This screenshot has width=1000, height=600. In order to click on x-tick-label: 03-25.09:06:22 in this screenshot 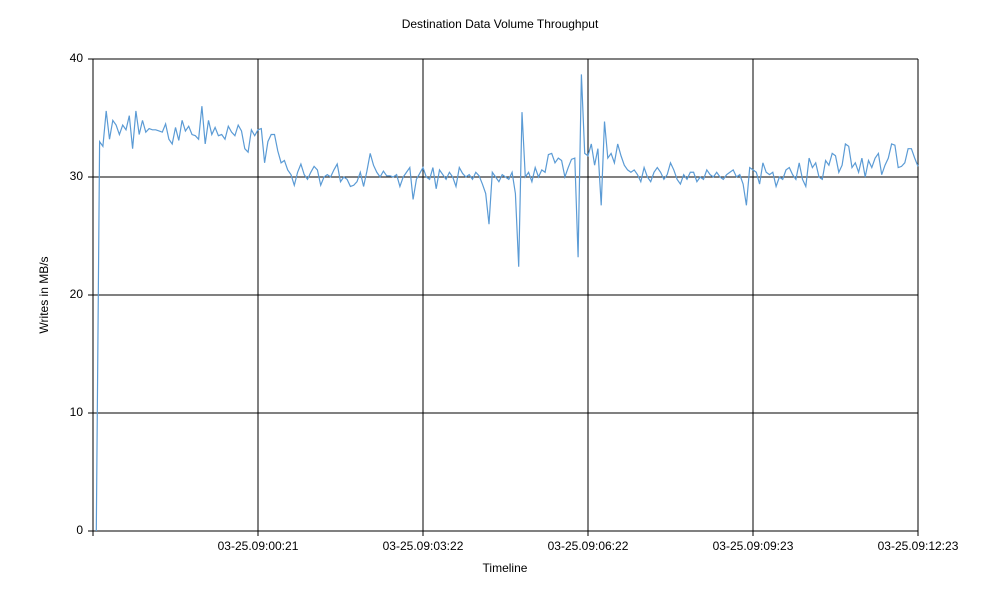, I will do `click(588, 546)`.